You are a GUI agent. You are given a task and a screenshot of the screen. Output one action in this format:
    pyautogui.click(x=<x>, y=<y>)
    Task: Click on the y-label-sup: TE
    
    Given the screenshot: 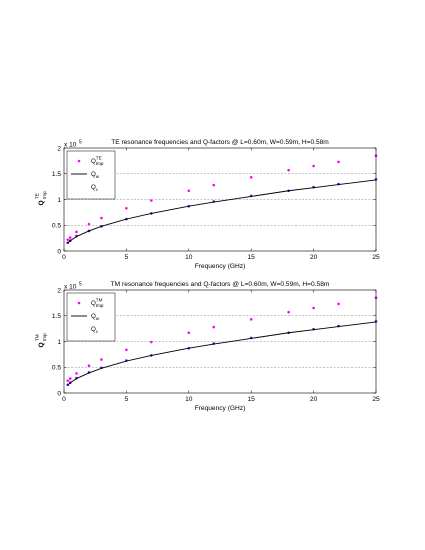 What is the action you would take?
    pyautogui.click(x=37, y=196)
    